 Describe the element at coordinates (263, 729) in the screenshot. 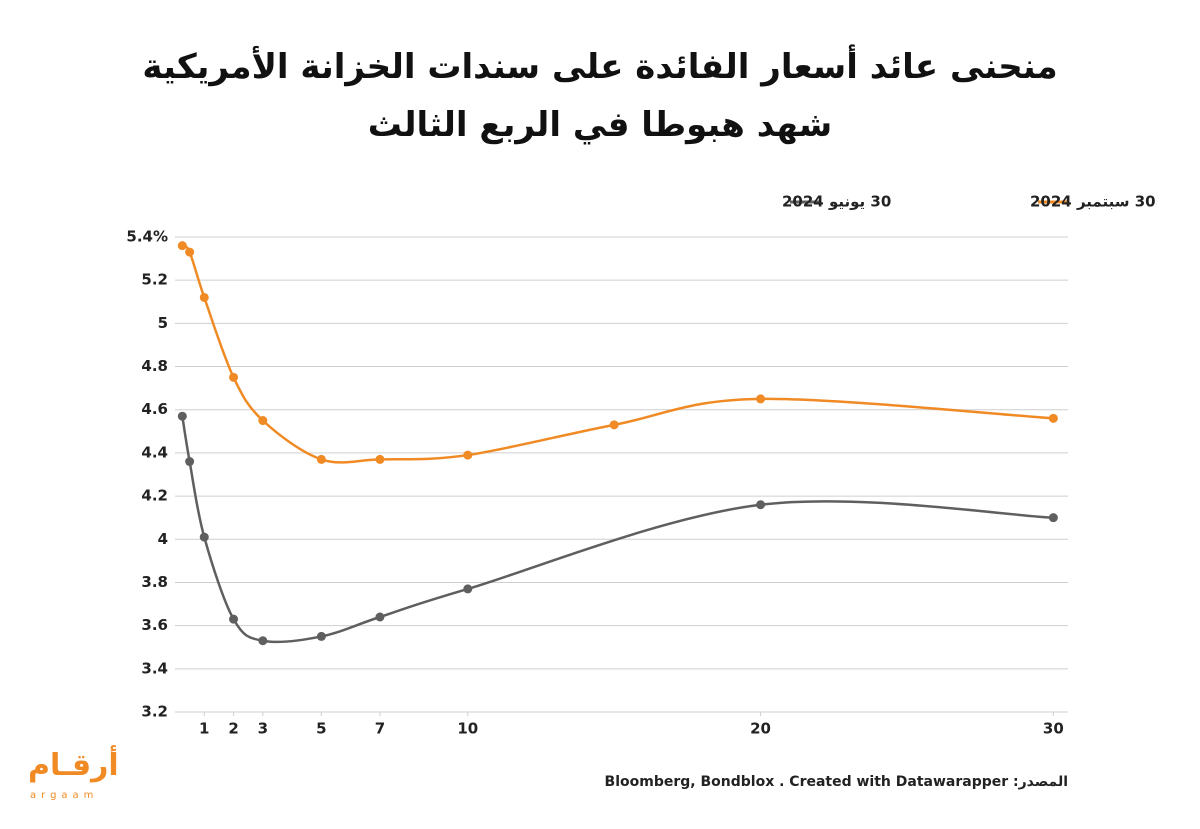

I see `x-tick-label: 3` at that location.